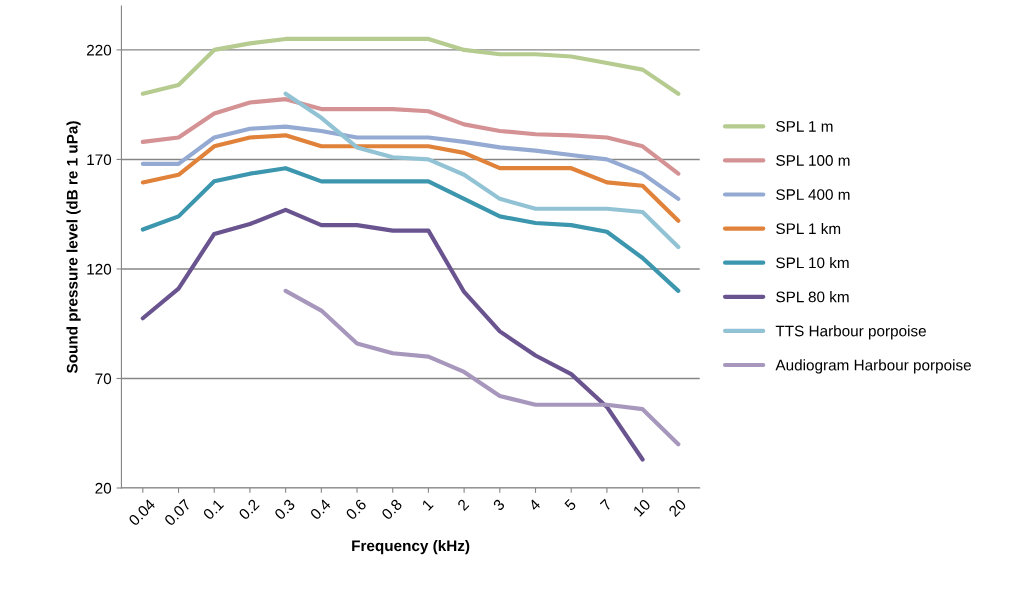 The image size is (1029, 610). I want to click on legend-label: SPL 400 m, so click(813, 194).